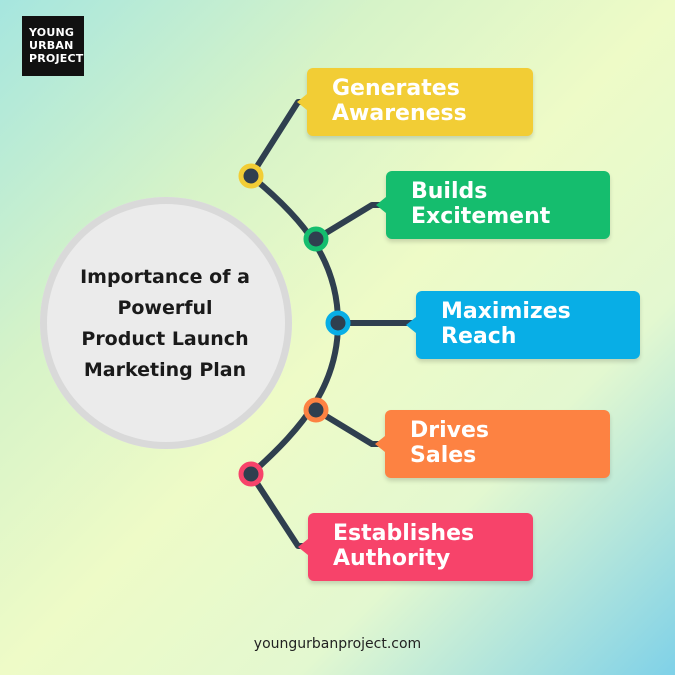 This screenshot has height=675, width=675. Describe the element at coordinates (165, 308) in the screenshot. I see `center-title-line-2: Powerful` at that location.